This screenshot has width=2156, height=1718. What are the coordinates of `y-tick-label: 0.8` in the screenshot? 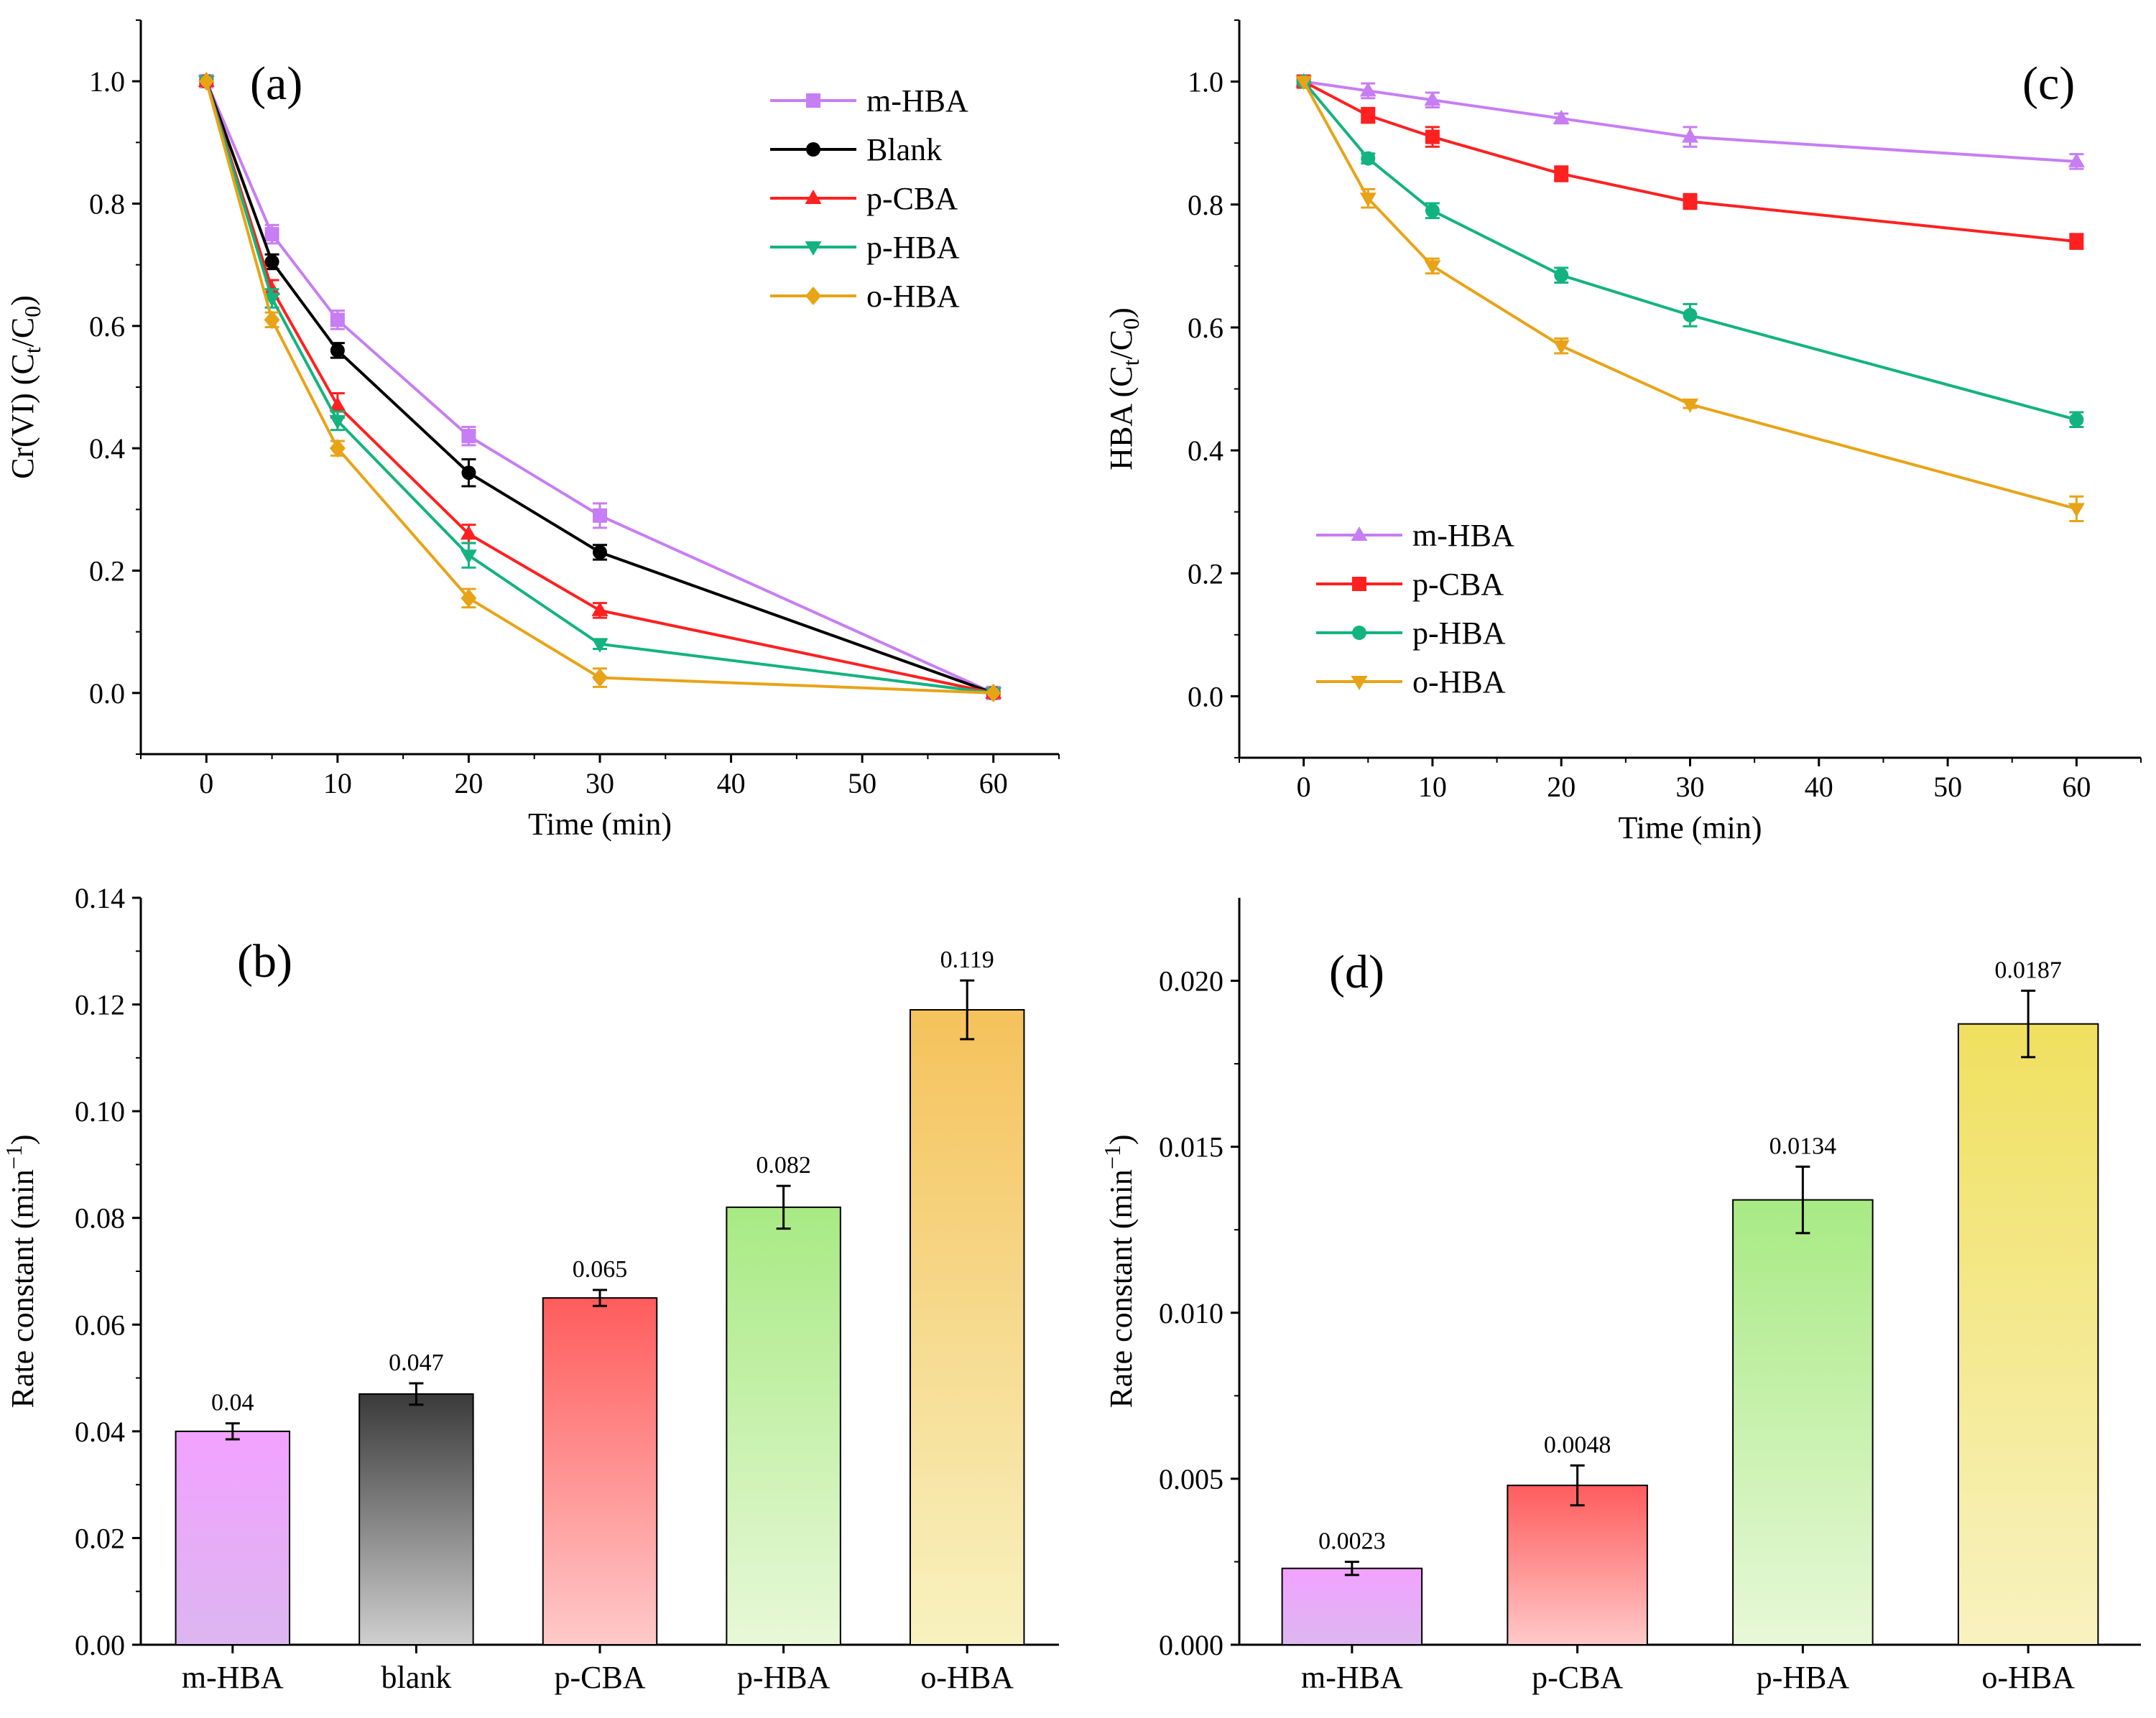 It's located at (1206, 205).